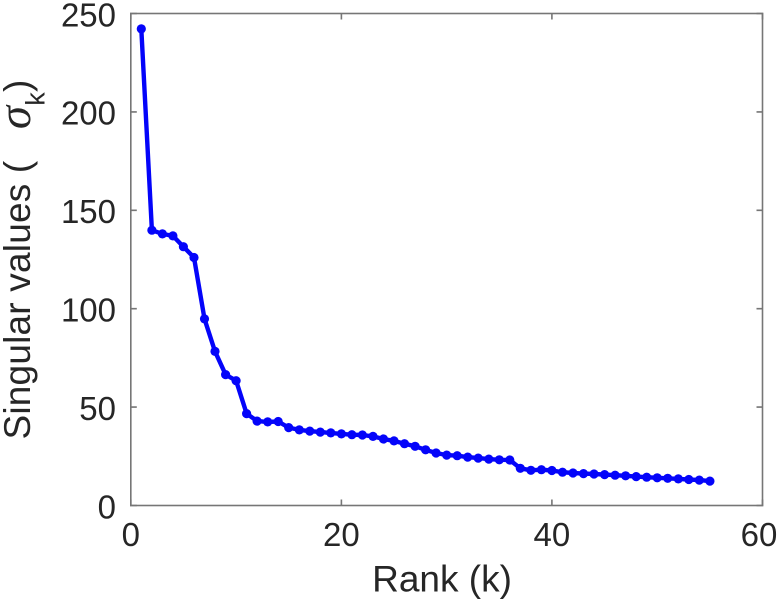  Describe the element at coordinates (88, 310) in the screenshot. I see `svg-text: 100` at that location.